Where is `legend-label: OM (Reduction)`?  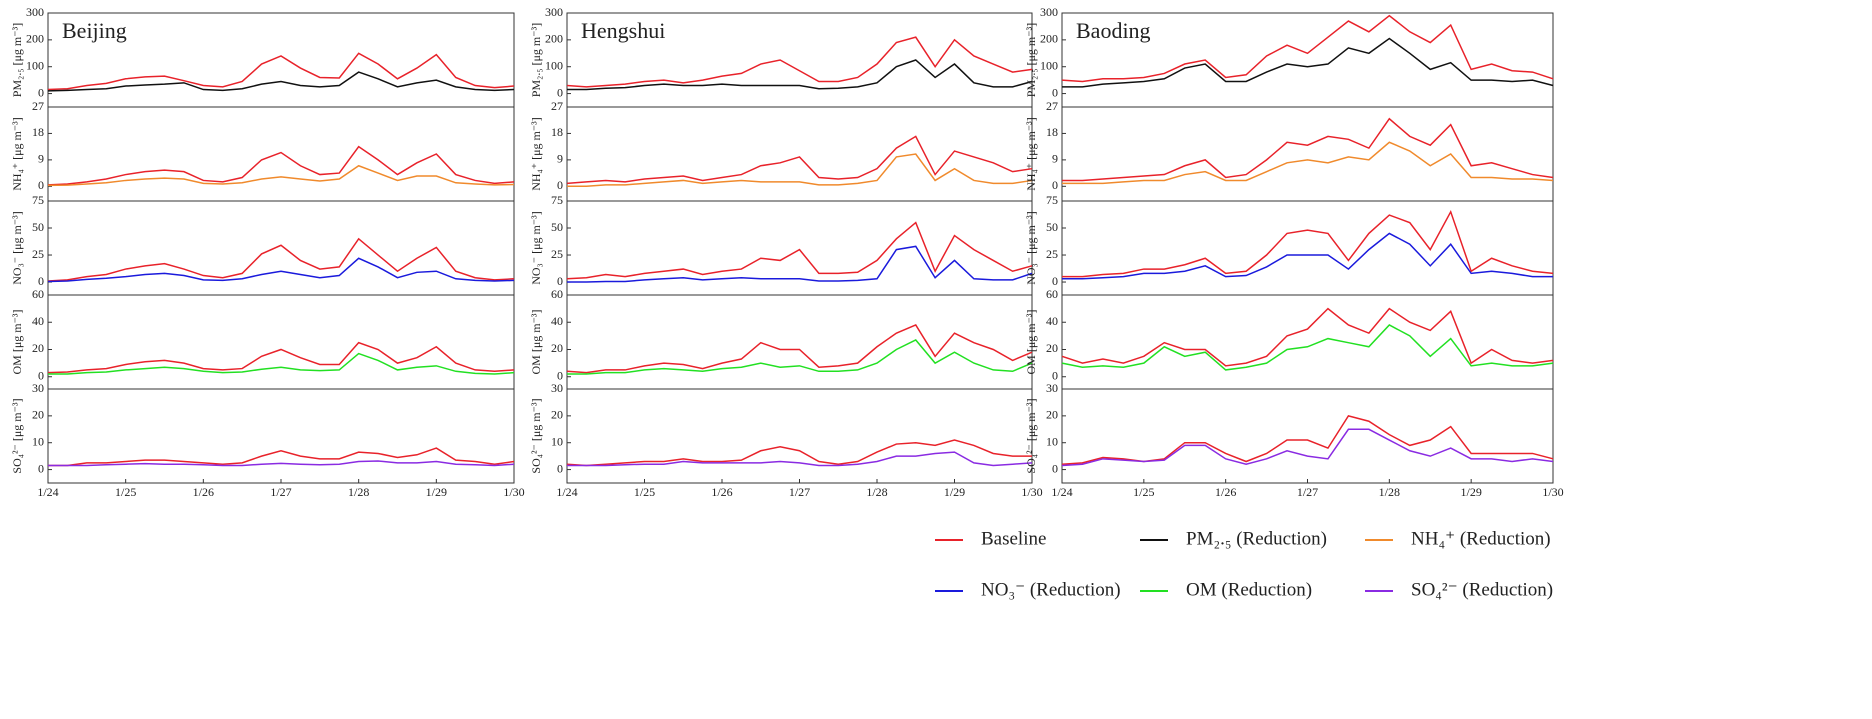
legend-label: OM (Reduction) is located at coordinates (1249, 589).